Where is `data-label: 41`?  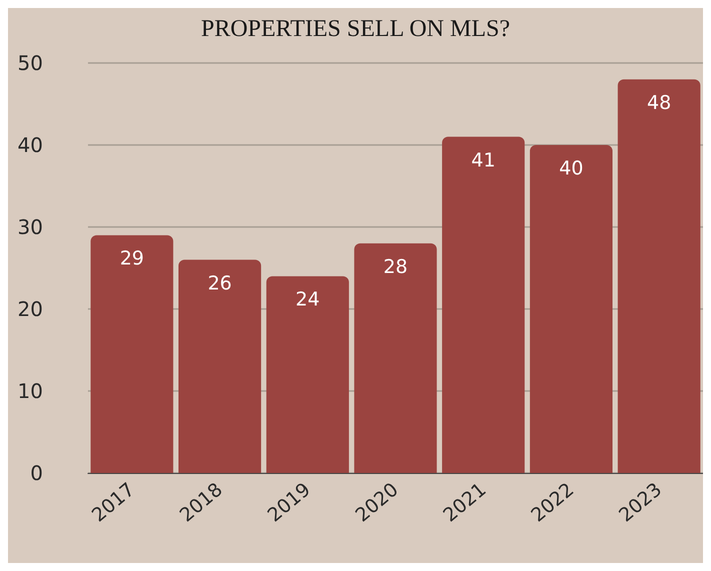
data-label: 41 is located at coordinates (483, 160).